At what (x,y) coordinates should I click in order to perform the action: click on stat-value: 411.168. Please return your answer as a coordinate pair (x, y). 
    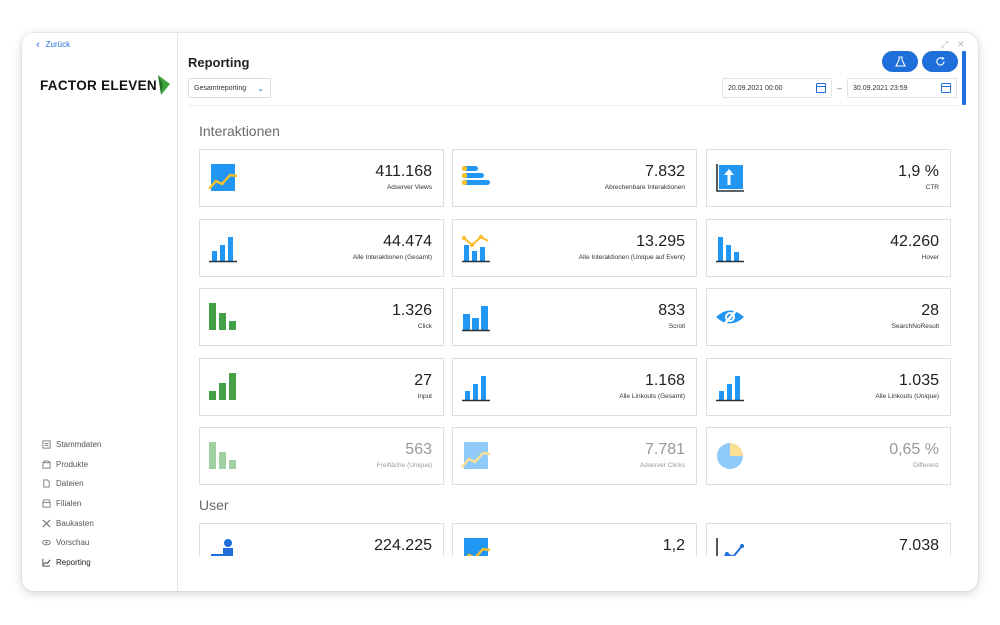
    Looking at the image, I should click on (403, 171).